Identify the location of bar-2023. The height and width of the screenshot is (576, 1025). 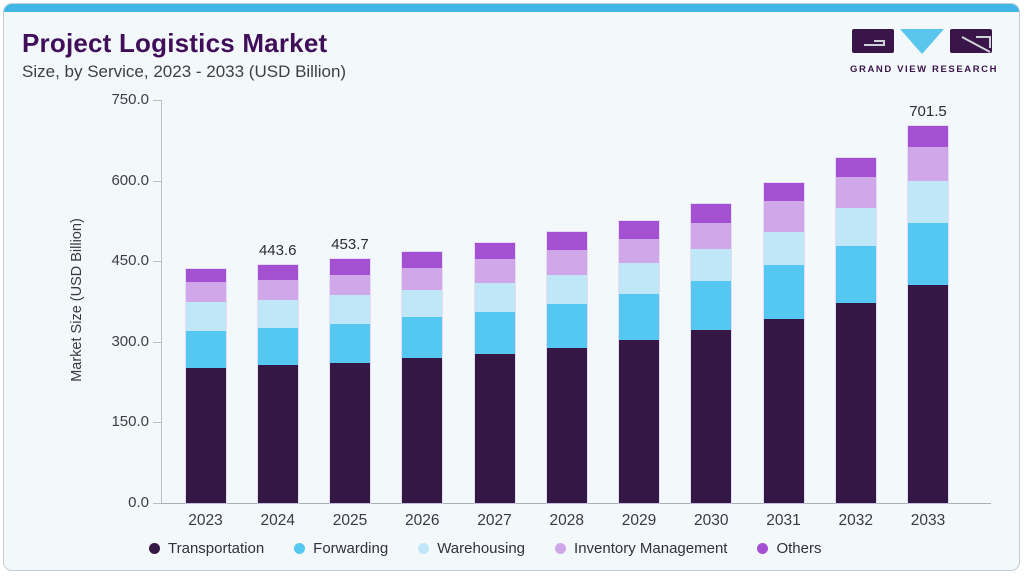
(205, 386).